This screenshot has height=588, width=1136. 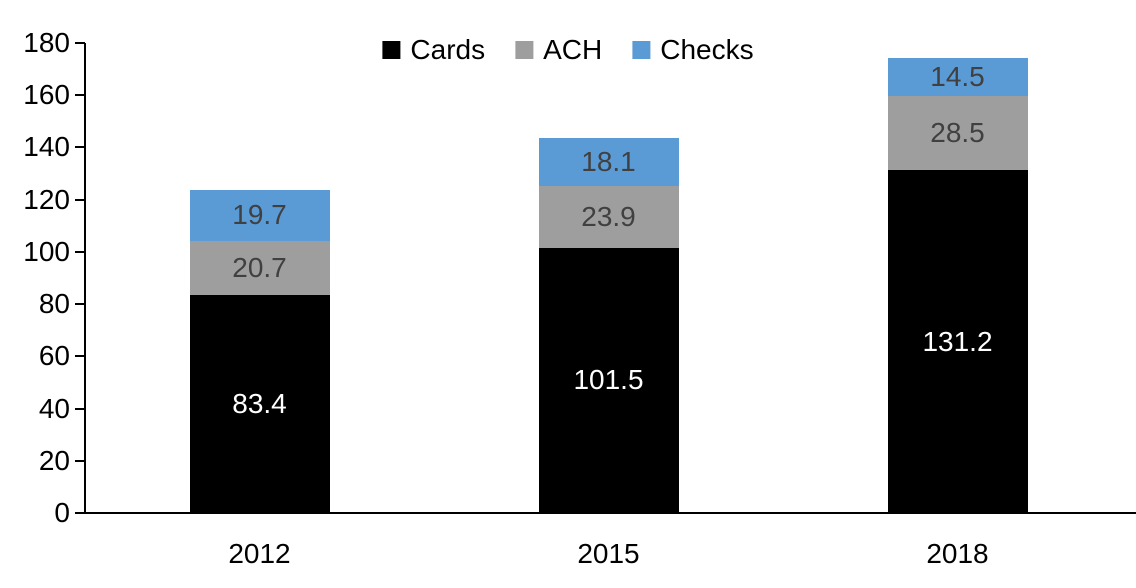 I want to click on value-label: 101.5, so click(x=608, y=380).